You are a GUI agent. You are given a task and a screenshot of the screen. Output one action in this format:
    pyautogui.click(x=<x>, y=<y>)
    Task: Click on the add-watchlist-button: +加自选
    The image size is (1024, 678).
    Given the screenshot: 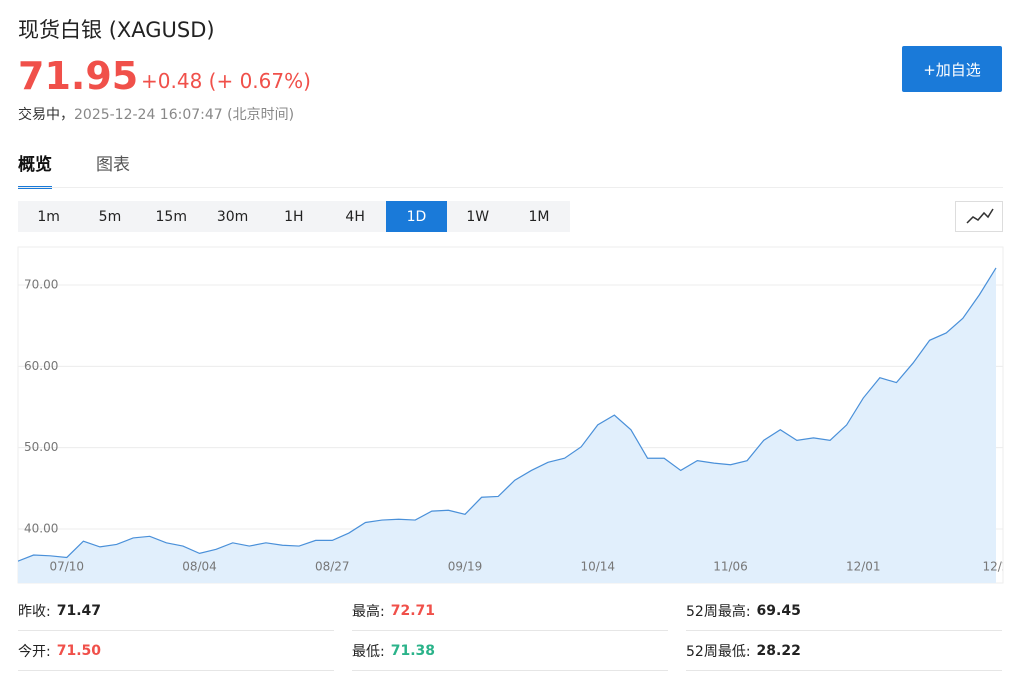 What is the action you would take?
    pyautogui.click(x=952, y=69)
    